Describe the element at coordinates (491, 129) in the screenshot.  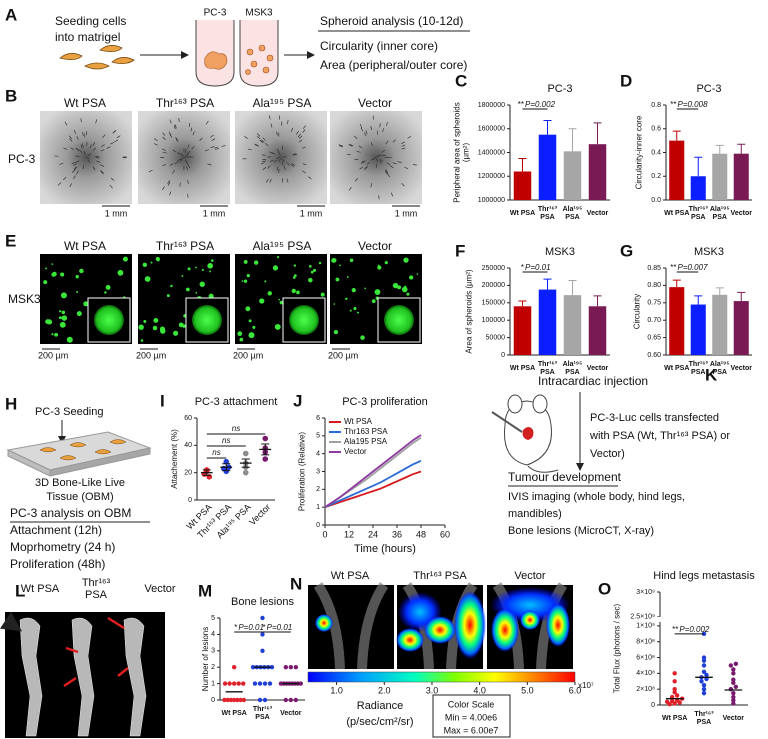
I see `y-tick-label: 1600000` at that location.